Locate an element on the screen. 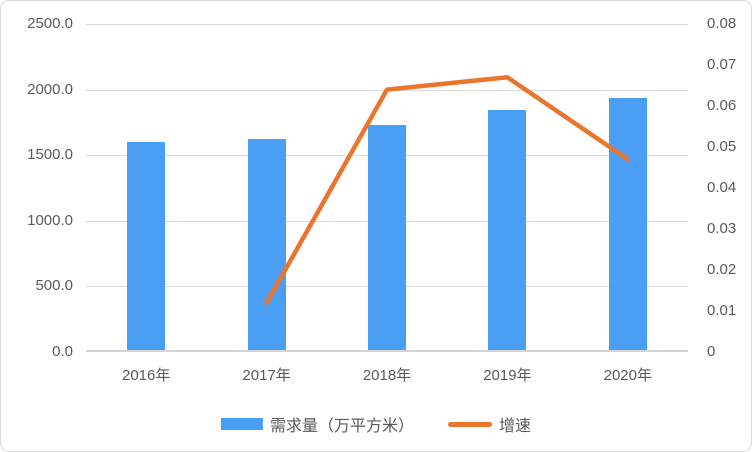 The height and width of the screenshot is (452, 752). y-axis-right-tick-label: 0.03 is located at coordinates (722, 228).